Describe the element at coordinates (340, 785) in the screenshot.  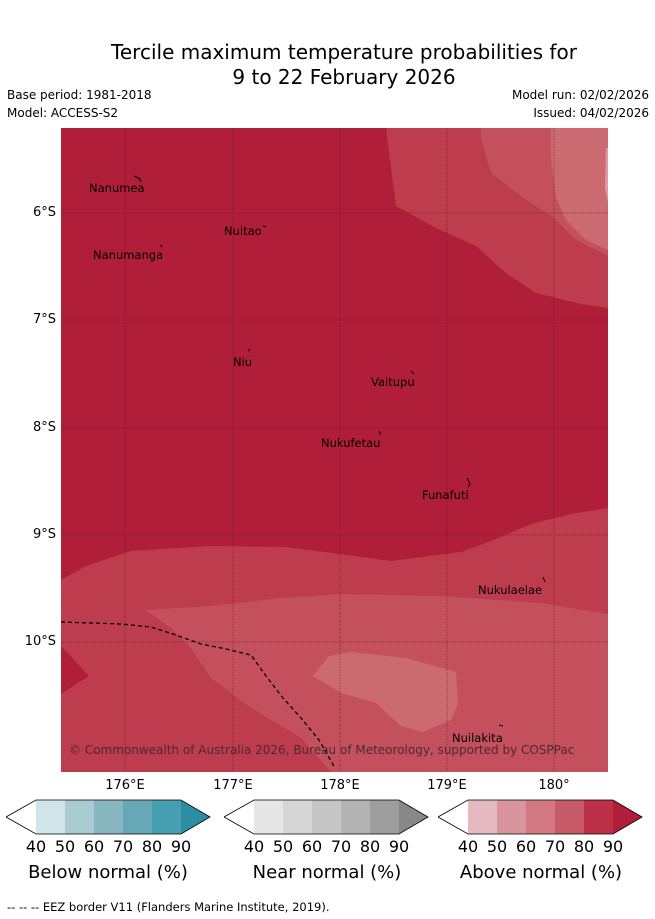
I see `lon-label-178e: 178°E` at that location.